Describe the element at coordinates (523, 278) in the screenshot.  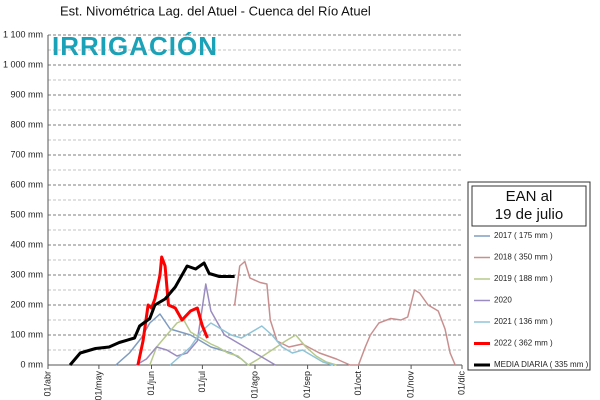
I see `legend-label: 2019 ( 188 mm )` at that location.